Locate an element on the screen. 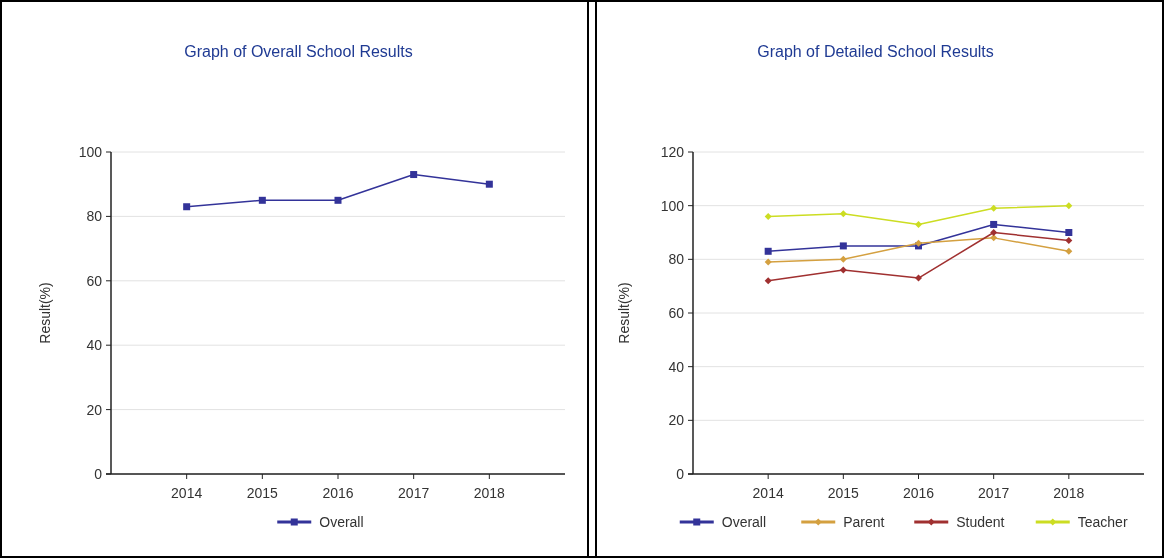 This screenshot has width=1174, height=558. chart-title: Graph of Detailed School Results is located at coordinates (875, 51).